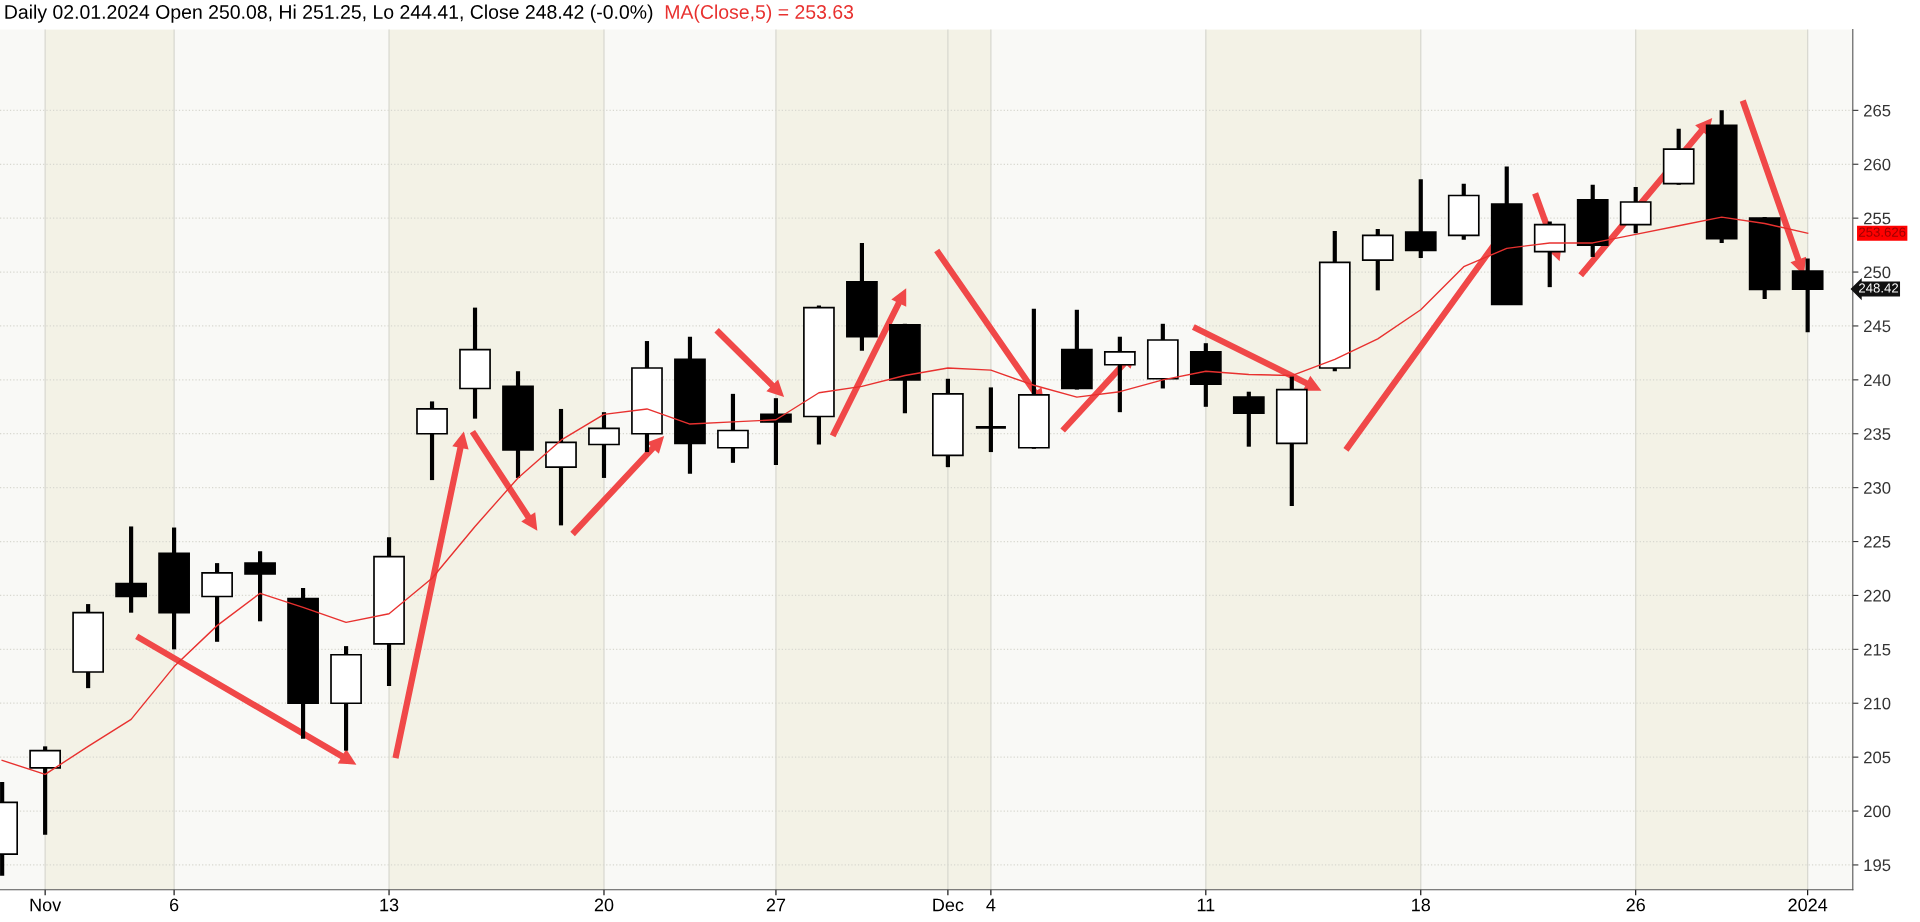  I want to click on text: 253.626, so click(1882, 232).